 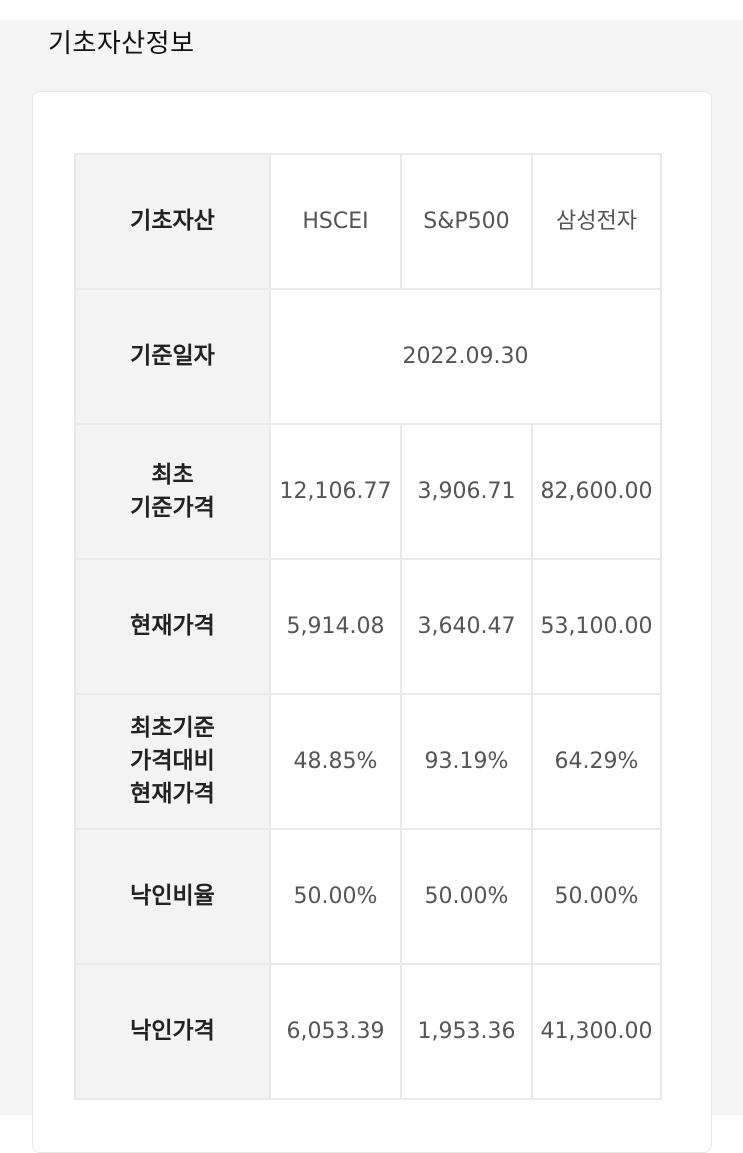 What do you see at coordinates (172, 221) in the screenshot?
I see `row-header-underlying: 기초자산` at bounding box center [172, 221].